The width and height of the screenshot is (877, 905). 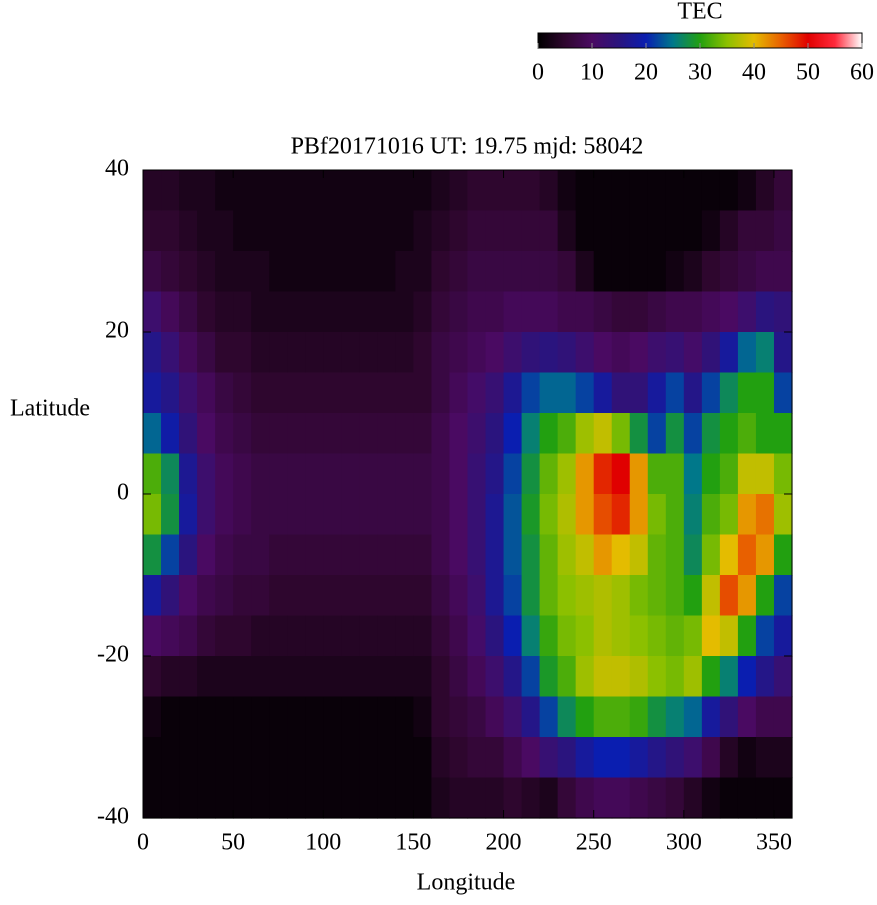 I want to click on x-tick-label: 100, so click(x=323, y=843).